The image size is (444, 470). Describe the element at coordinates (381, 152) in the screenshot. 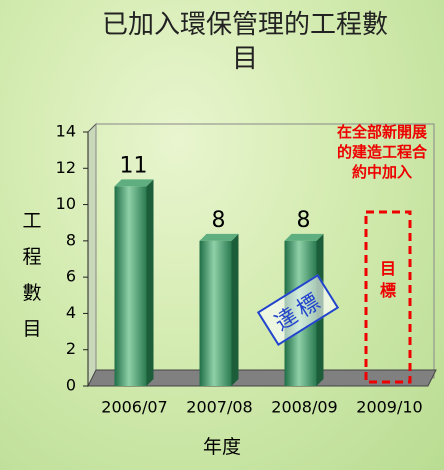

I see `annotation: 在全部新開展的建造工程合約中加入` at that location.